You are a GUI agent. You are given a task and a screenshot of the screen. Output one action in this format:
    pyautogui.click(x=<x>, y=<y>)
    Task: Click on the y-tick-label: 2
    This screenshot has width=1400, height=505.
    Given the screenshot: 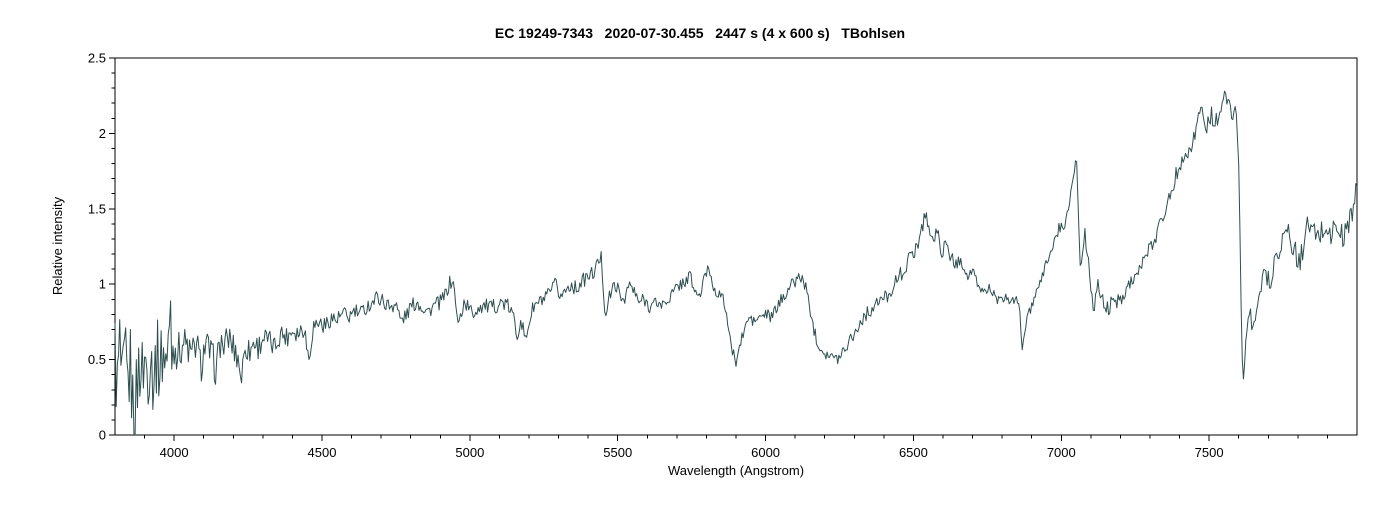 What is the action you would take?
    pyautogui.click(x=102, y=133)
    